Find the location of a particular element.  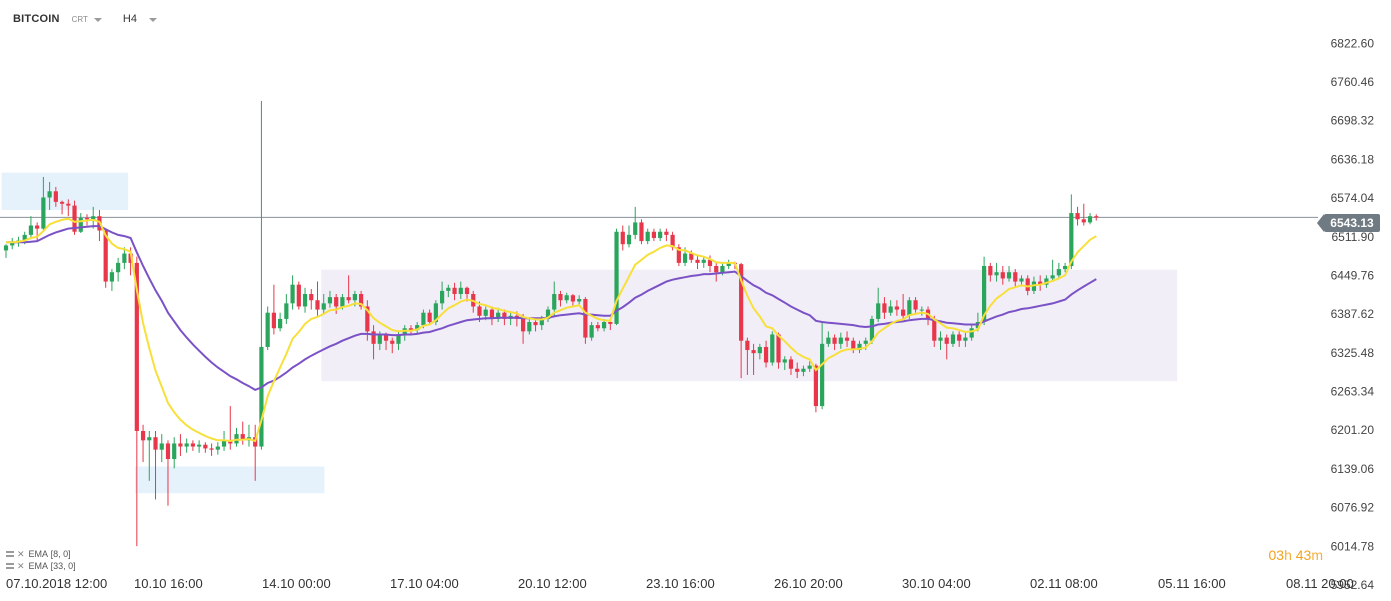

x-tick-label: 26.10 20:00 is located at coordinates (808, 583).